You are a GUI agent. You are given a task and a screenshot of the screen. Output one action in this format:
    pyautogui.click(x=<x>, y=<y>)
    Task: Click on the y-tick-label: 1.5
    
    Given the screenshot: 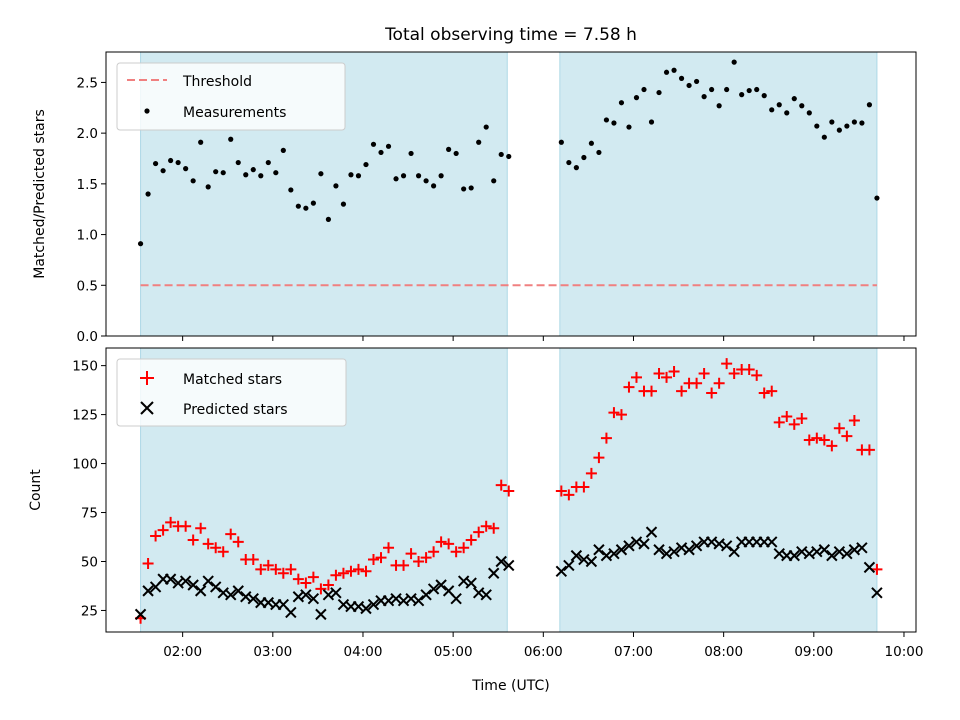 What is the action you would take?
    pyautogui.click(x=87, y=185)
    